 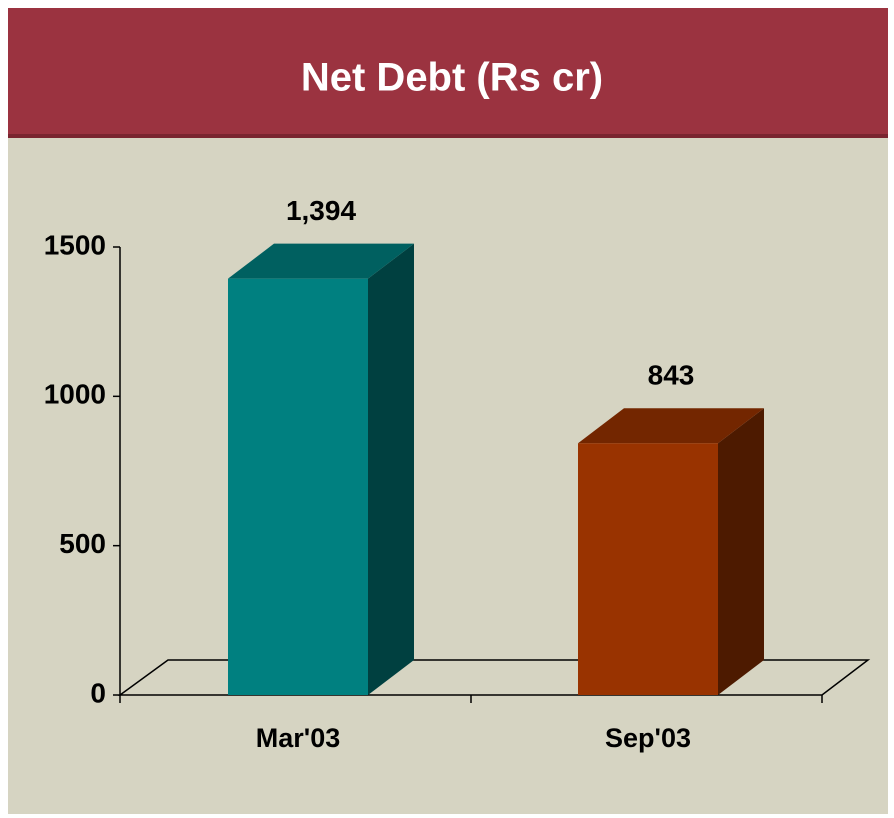 What do you see at coordinates (671, 375) in the screenshot?
I see `data-label: 843` at bounding box center [671, 375].